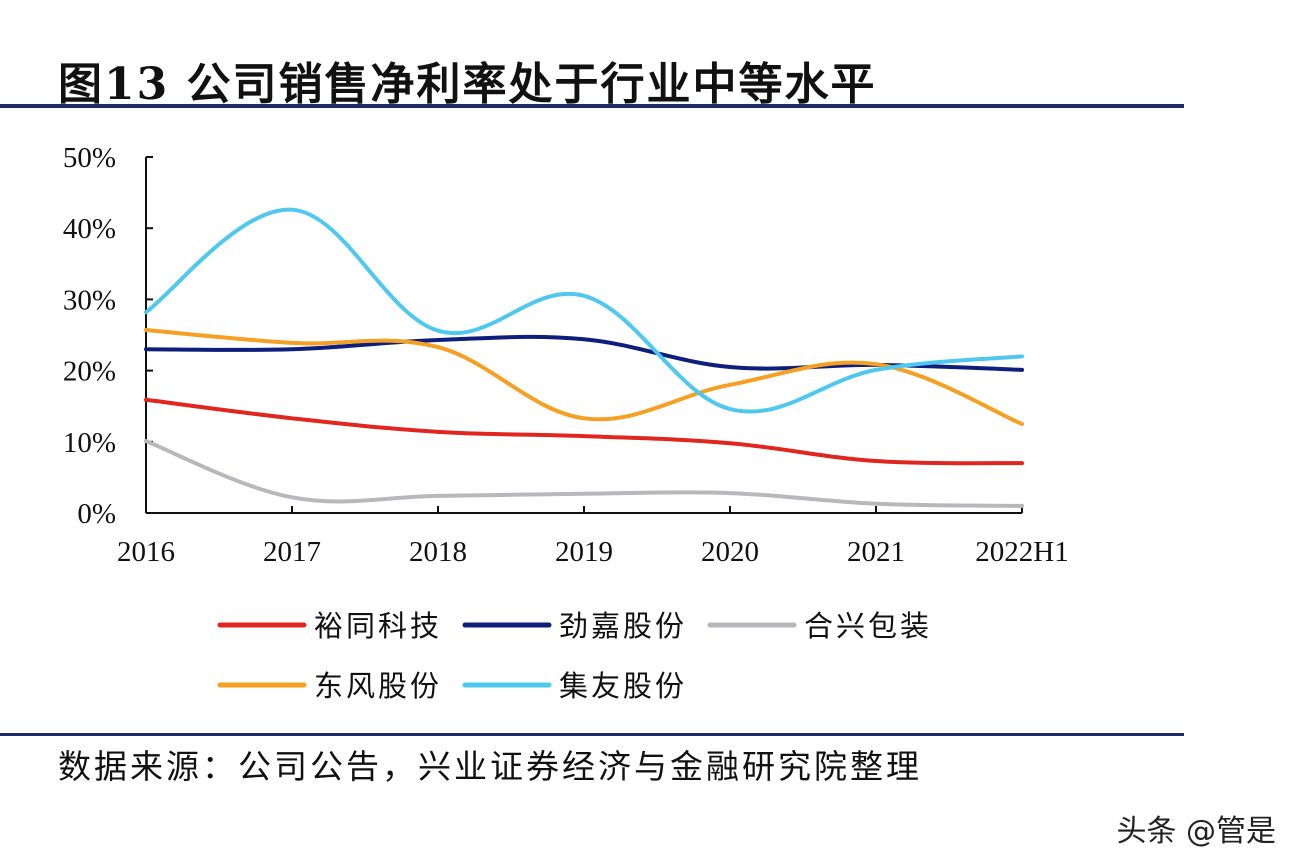 The image size is (1300, 868). What do you see at coordinates (292, 552) in the screenshot?
I see `x-tick-label: 2017` at bounding box center [292, 552].